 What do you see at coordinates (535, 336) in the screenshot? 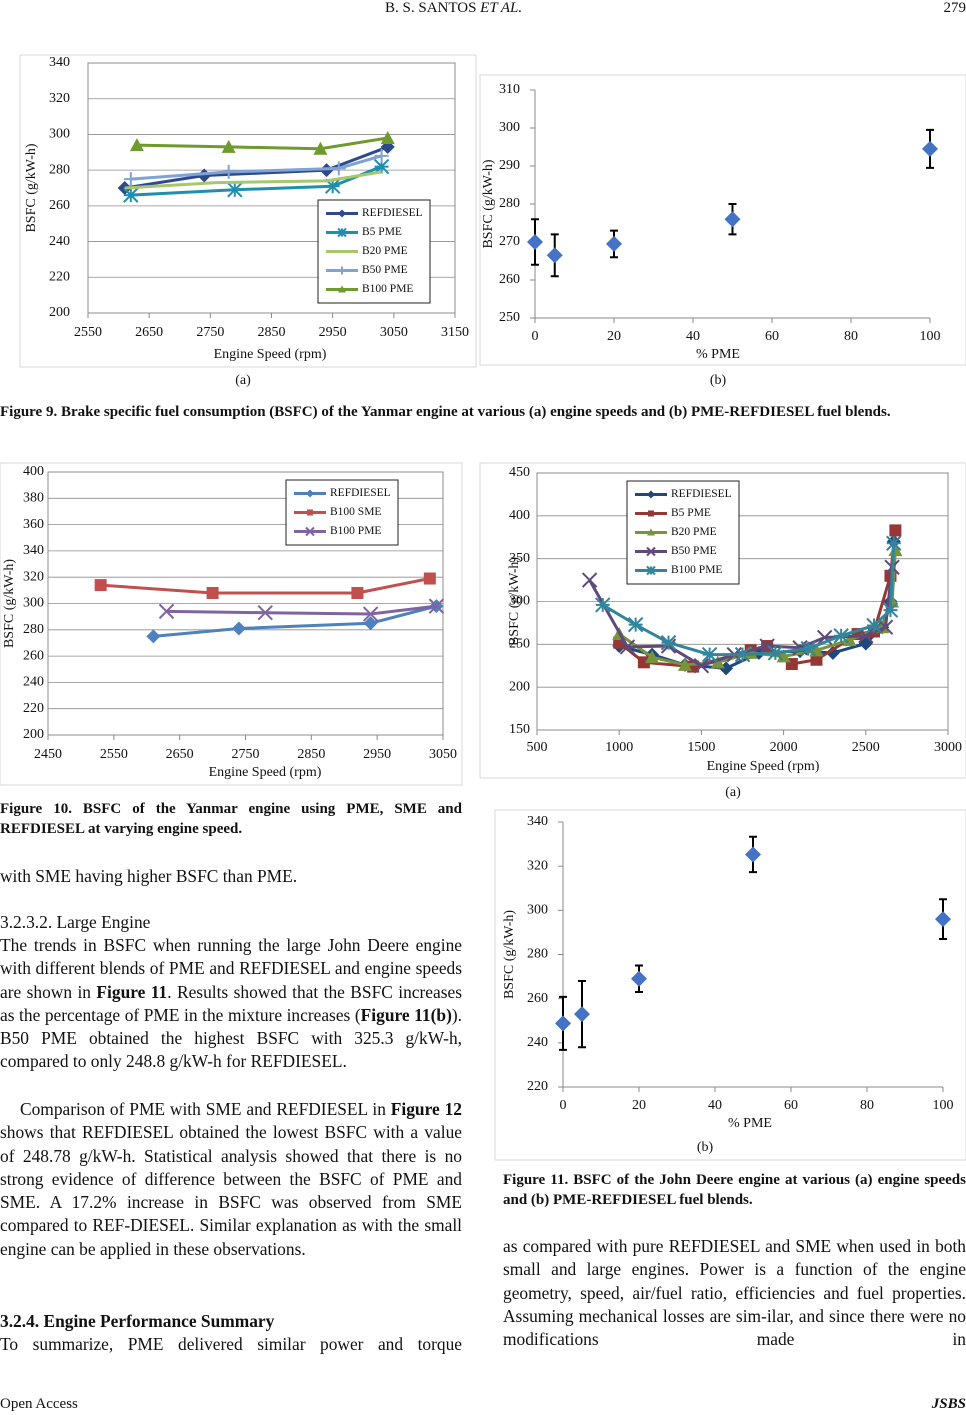
I see `x-tick-label: 0` at bounding box center [535, 336].